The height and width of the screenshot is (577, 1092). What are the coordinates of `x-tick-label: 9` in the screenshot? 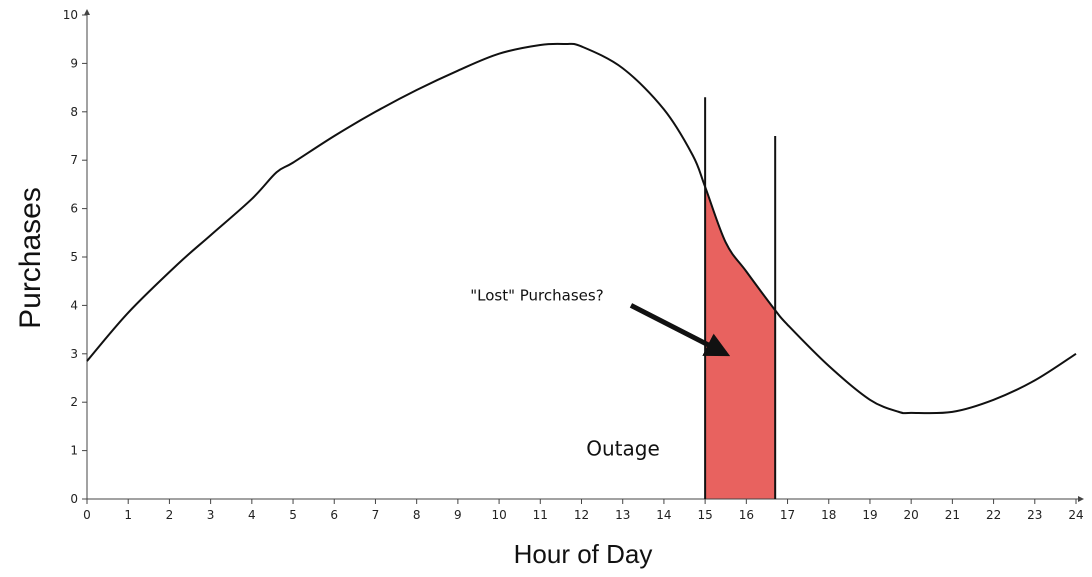 It's located at (458, 515).